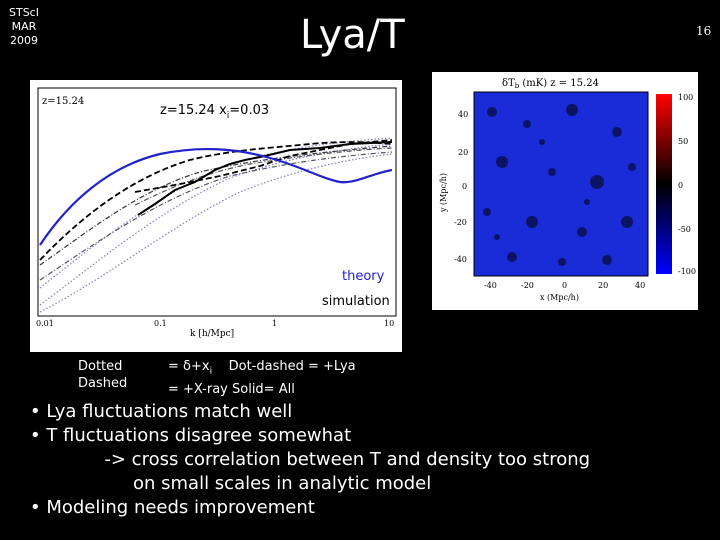  Describe the element at coordinates (464, 186) in the screenshot. I see `y-tick-label: 0` at that location.